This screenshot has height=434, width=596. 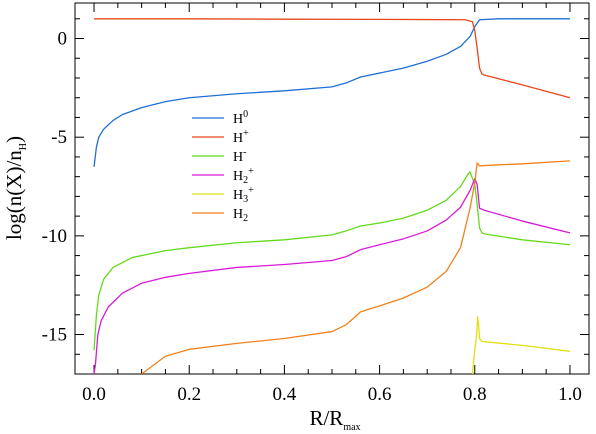 I want to click on x-tick-label: 0.0, so click(x=94, y=394).